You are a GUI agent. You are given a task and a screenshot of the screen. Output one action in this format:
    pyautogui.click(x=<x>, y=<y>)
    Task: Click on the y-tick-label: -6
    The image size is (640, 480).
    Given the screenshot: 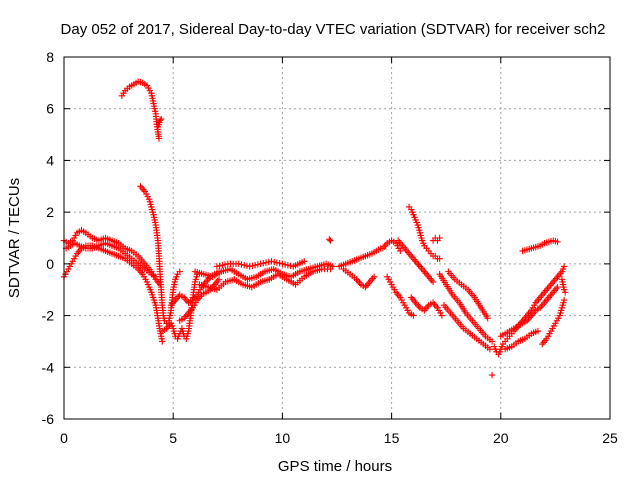 What is the action you would take?
    pyautogui.click(x=48, y=419)
    